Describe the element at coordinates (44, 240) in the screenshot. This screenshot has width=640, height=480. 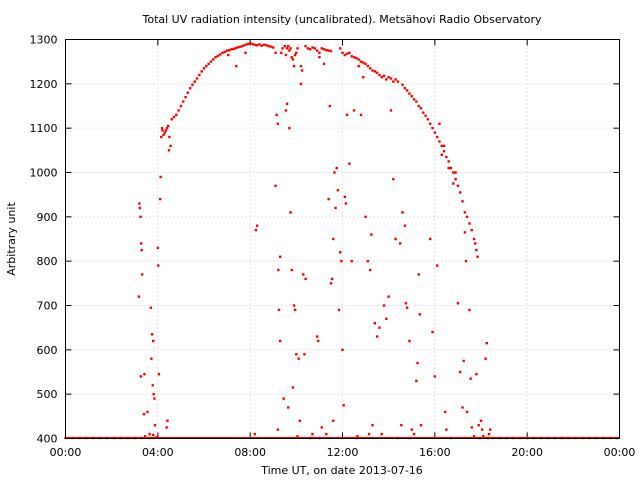
I see `y-tick-labels: 400 500 600 700 800 900 1000 1100 1200 1300` at that location.